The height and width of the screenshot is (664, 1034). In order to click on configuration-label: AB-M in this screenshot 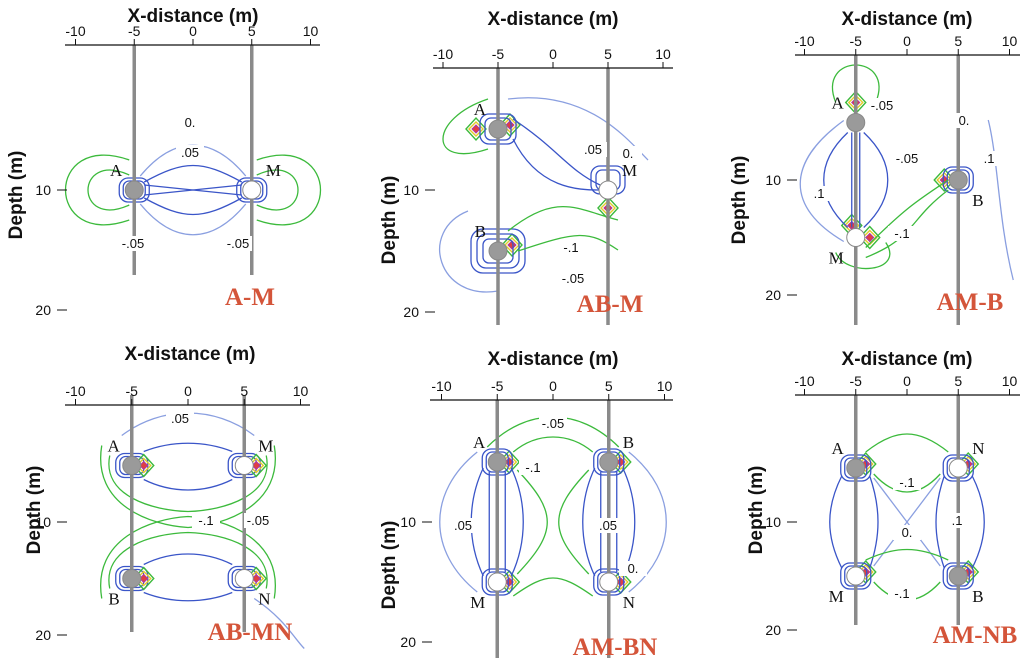, I will do `click(610, 304)`.